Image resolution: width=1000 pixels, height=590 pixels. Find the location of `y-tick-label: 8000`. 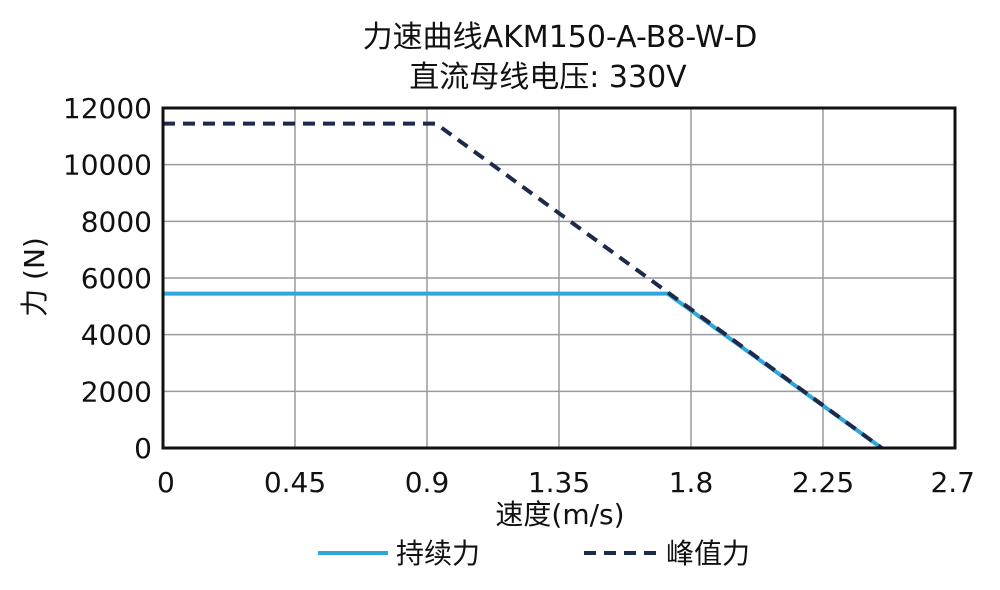

y-tick-label: 8000 is located at coordinates (116, 221).